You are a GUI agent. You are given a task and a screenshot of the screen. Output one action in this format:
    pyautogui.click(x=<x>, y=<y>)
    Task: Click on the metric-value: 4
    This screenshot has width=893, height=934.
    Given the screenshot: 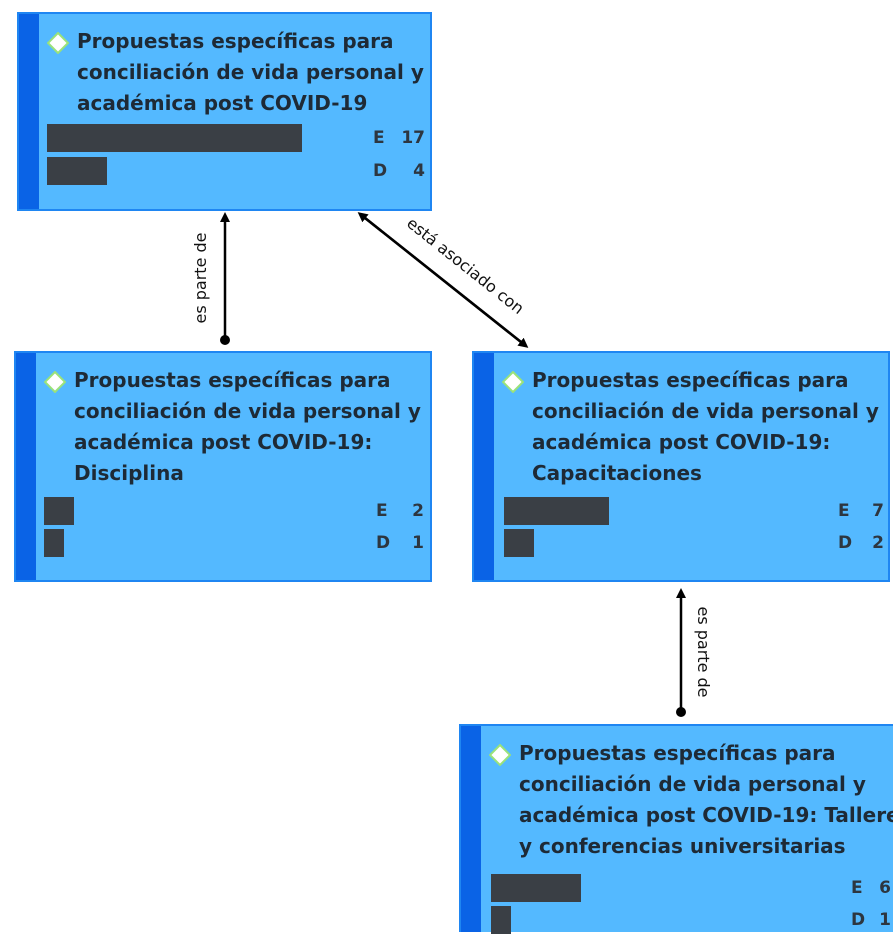 What is the action you would take?
    pyautogui.click(x=419, y=171)
    